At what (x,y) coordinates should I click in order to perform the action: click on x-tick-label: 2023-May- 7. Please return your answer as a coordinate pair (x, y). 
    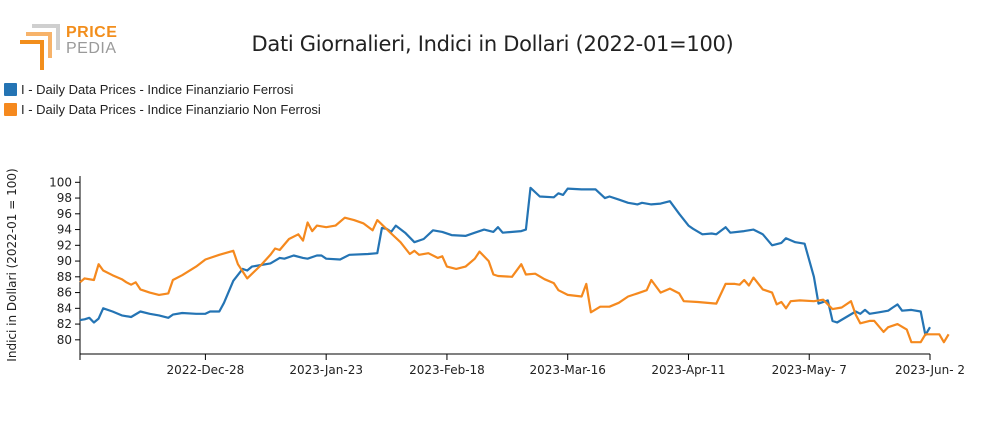
    Looking at the image, I should click on (809, 370).